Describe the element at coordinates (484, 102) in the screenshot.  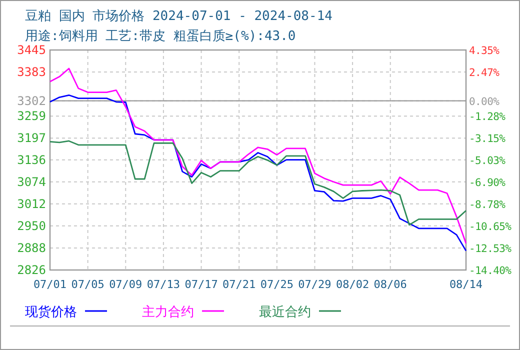
I see `y2-tick-label: 0.00%` at that location.